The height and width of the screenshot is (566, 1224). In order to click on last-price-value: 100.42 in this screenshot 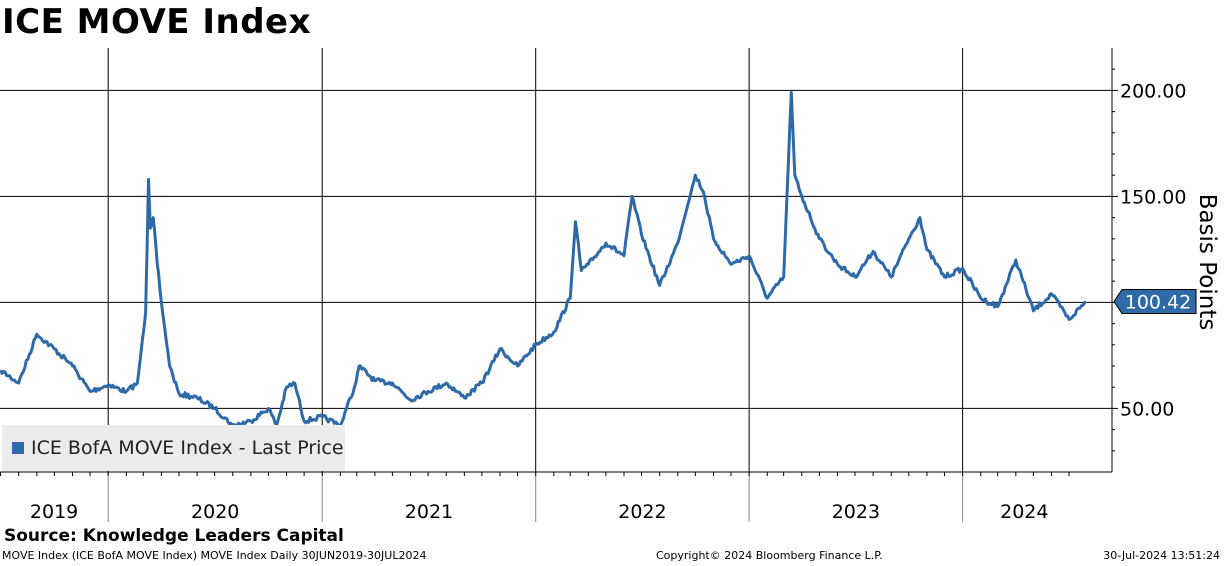, I will do `click(1158, 303)`.